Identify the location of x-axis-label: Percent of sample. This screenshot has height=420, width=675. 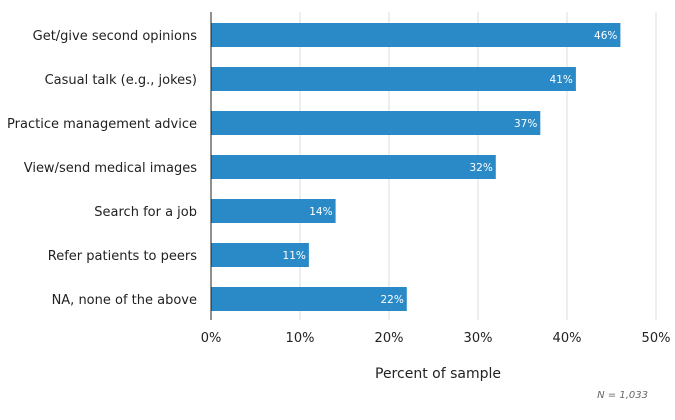
(438, 374).